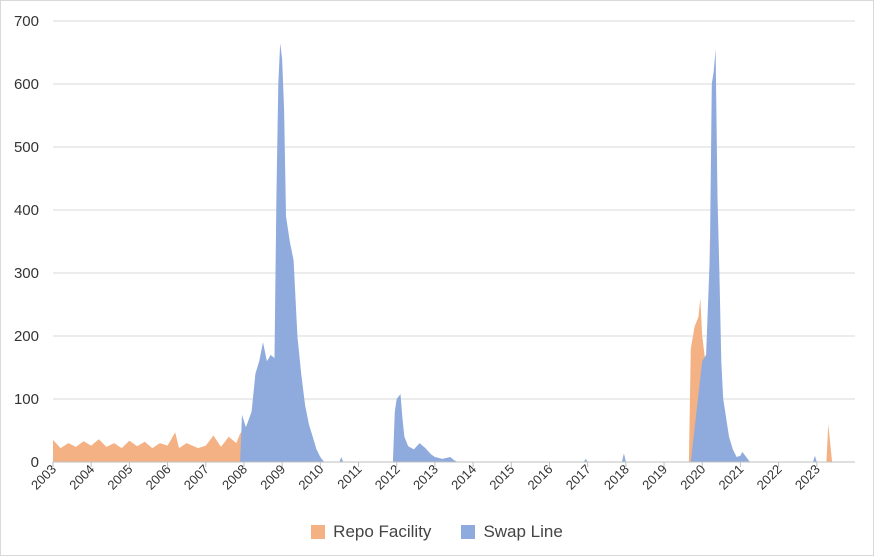 Image resolution: width=874 pixels, height=556 pixels. Describe the element at coordinates (463, 477) in the screenshot. I see `x-tick-label: 2014` at that location.